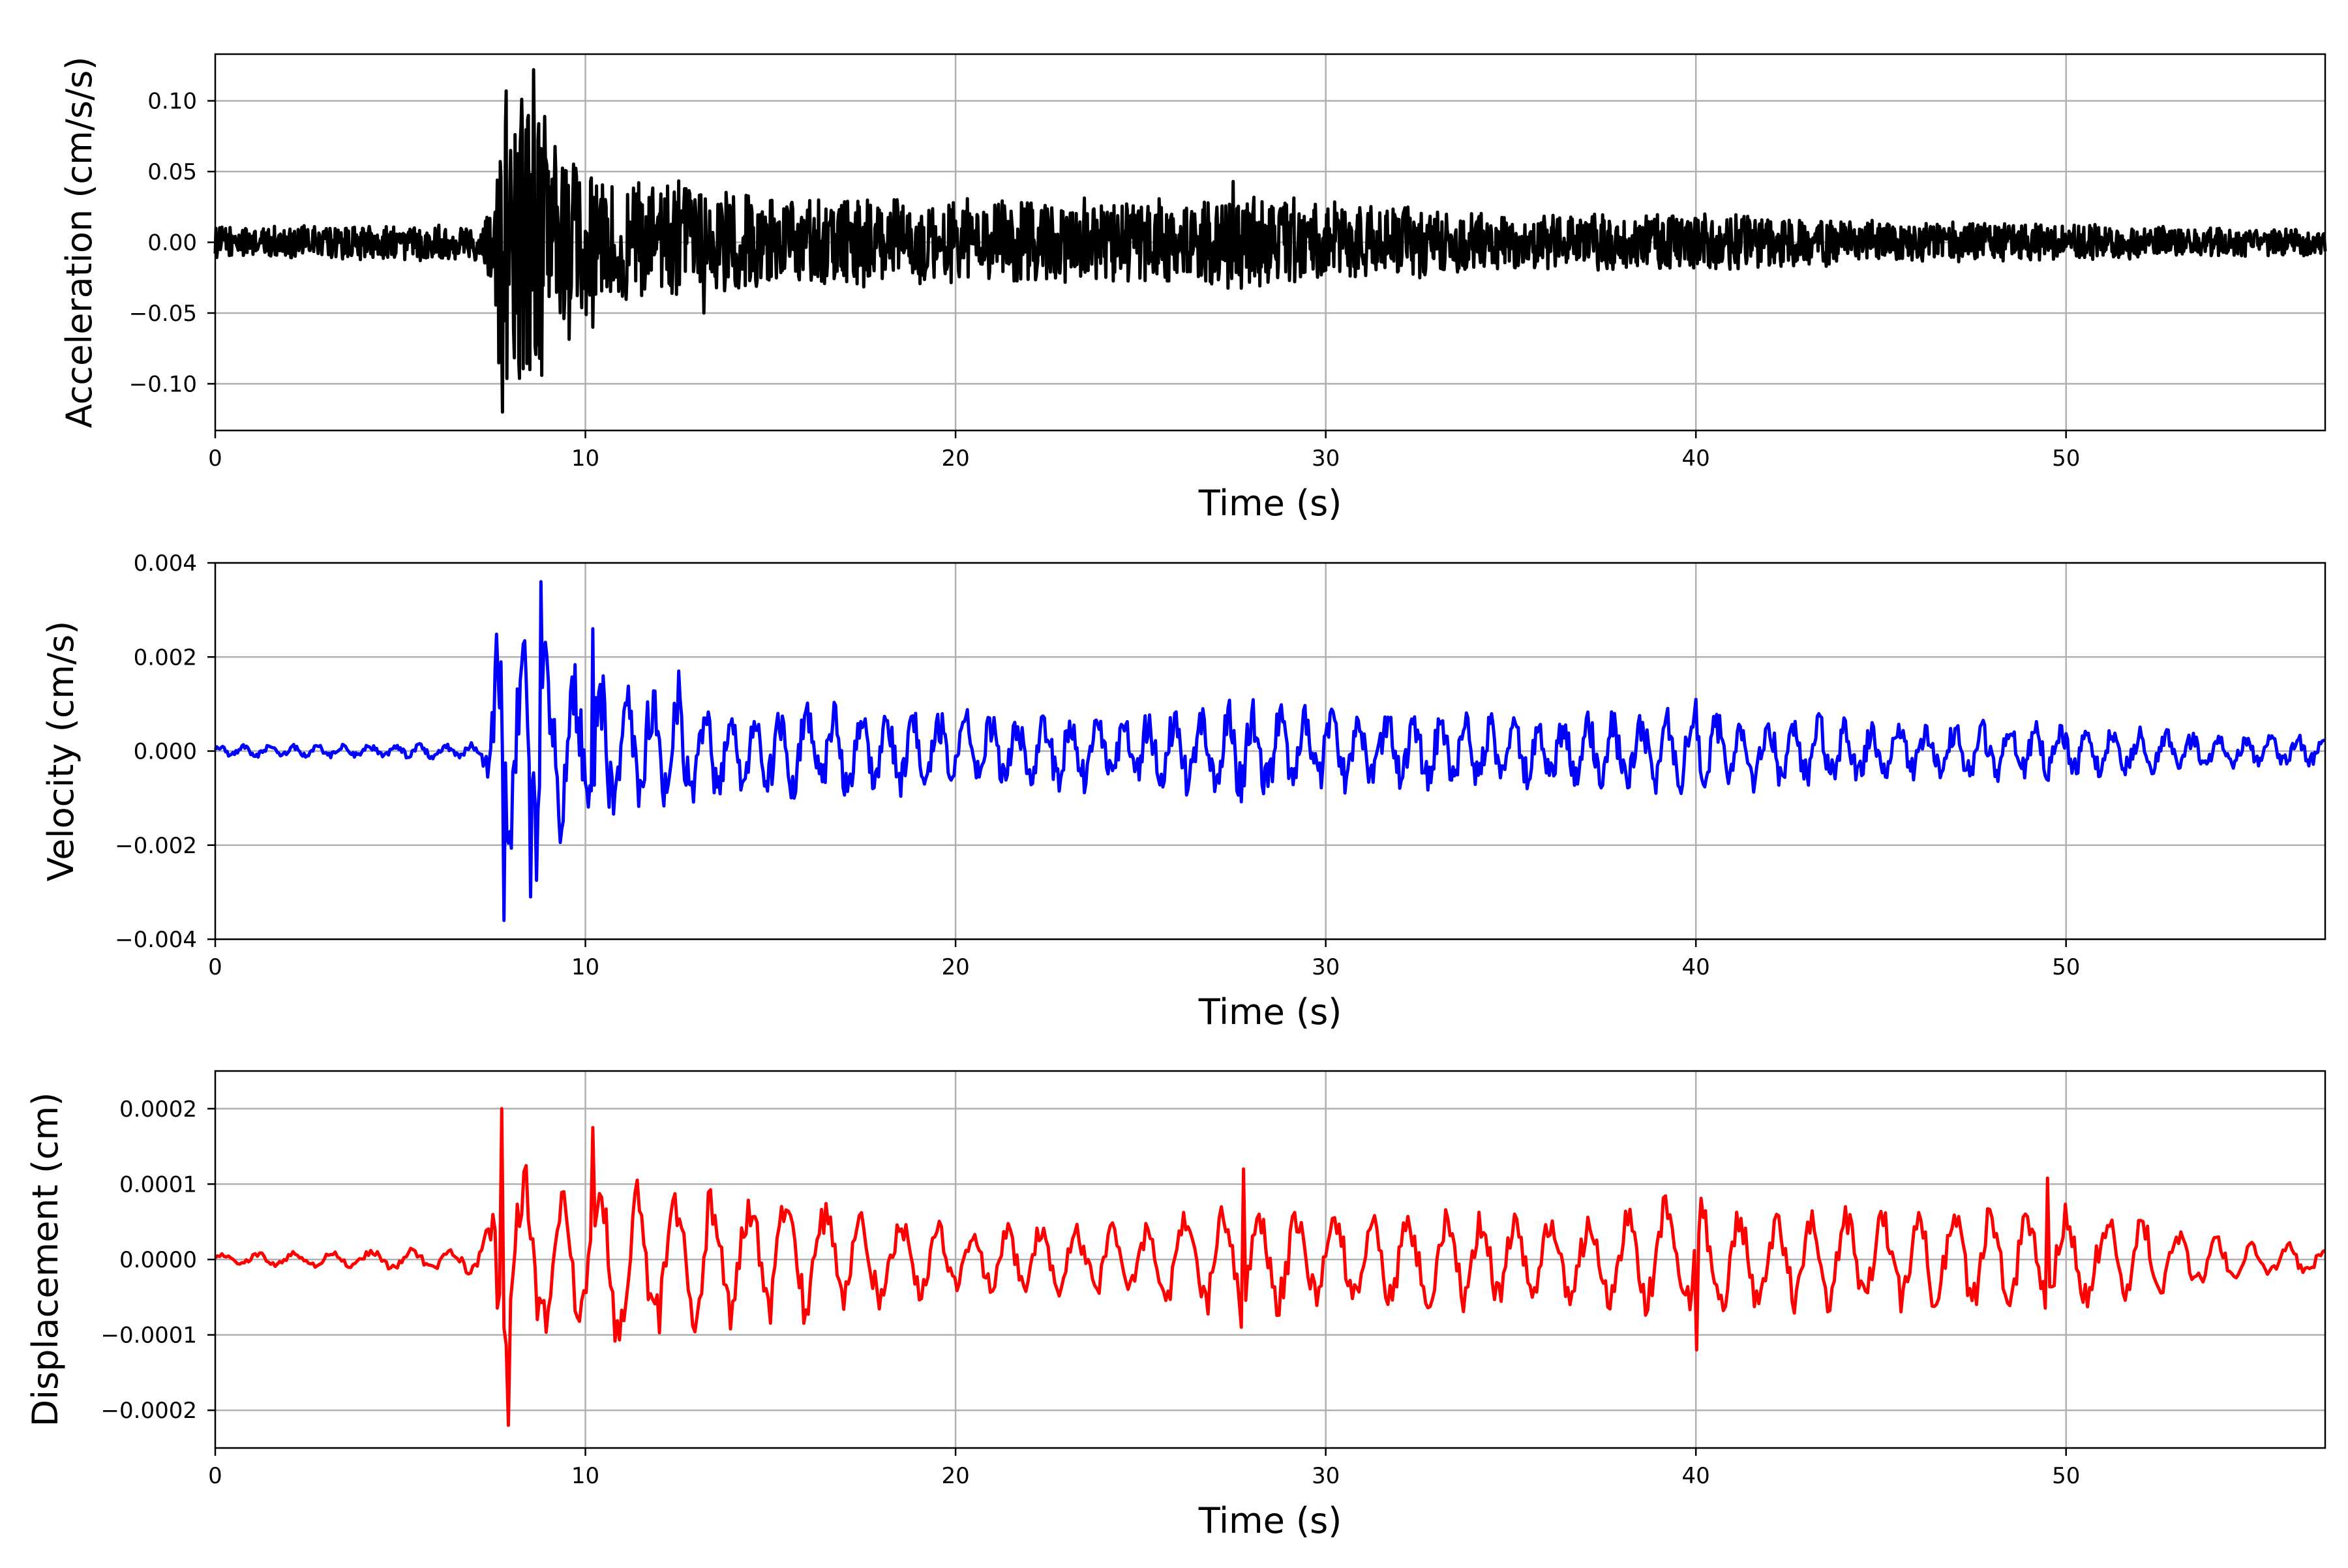 The height and width of the screenshot is (1568, 2348). I want to click on displacement-y-axis-title: Displacement (cm), so click(45, 1260).